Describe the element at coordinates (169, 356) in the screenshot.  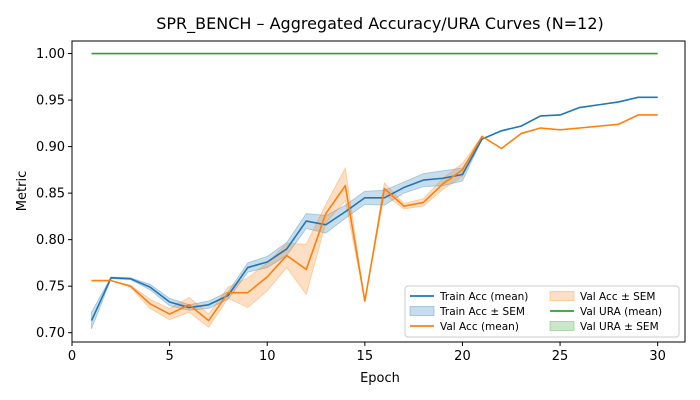
I see `x-tick-label: 5` at that location.